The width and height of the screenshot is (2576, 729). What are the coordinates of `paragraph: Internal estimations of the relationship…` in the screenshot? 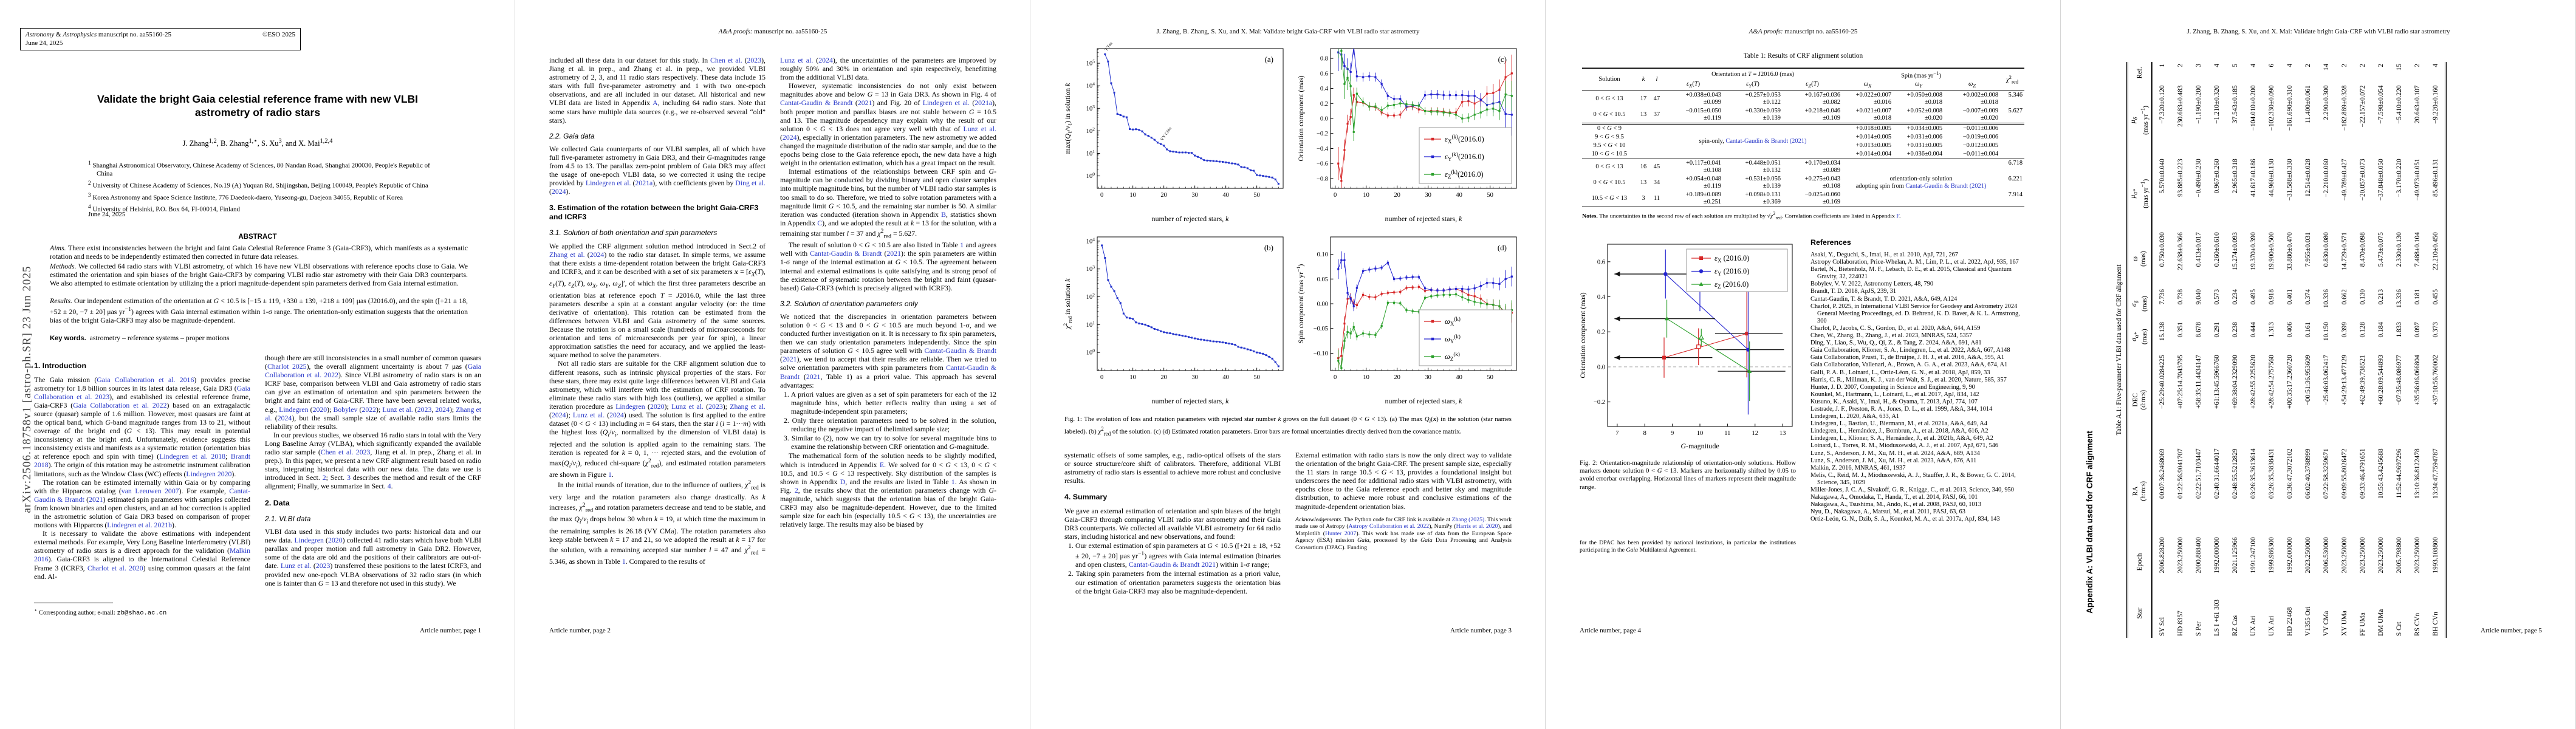 It's located at (888, 204).